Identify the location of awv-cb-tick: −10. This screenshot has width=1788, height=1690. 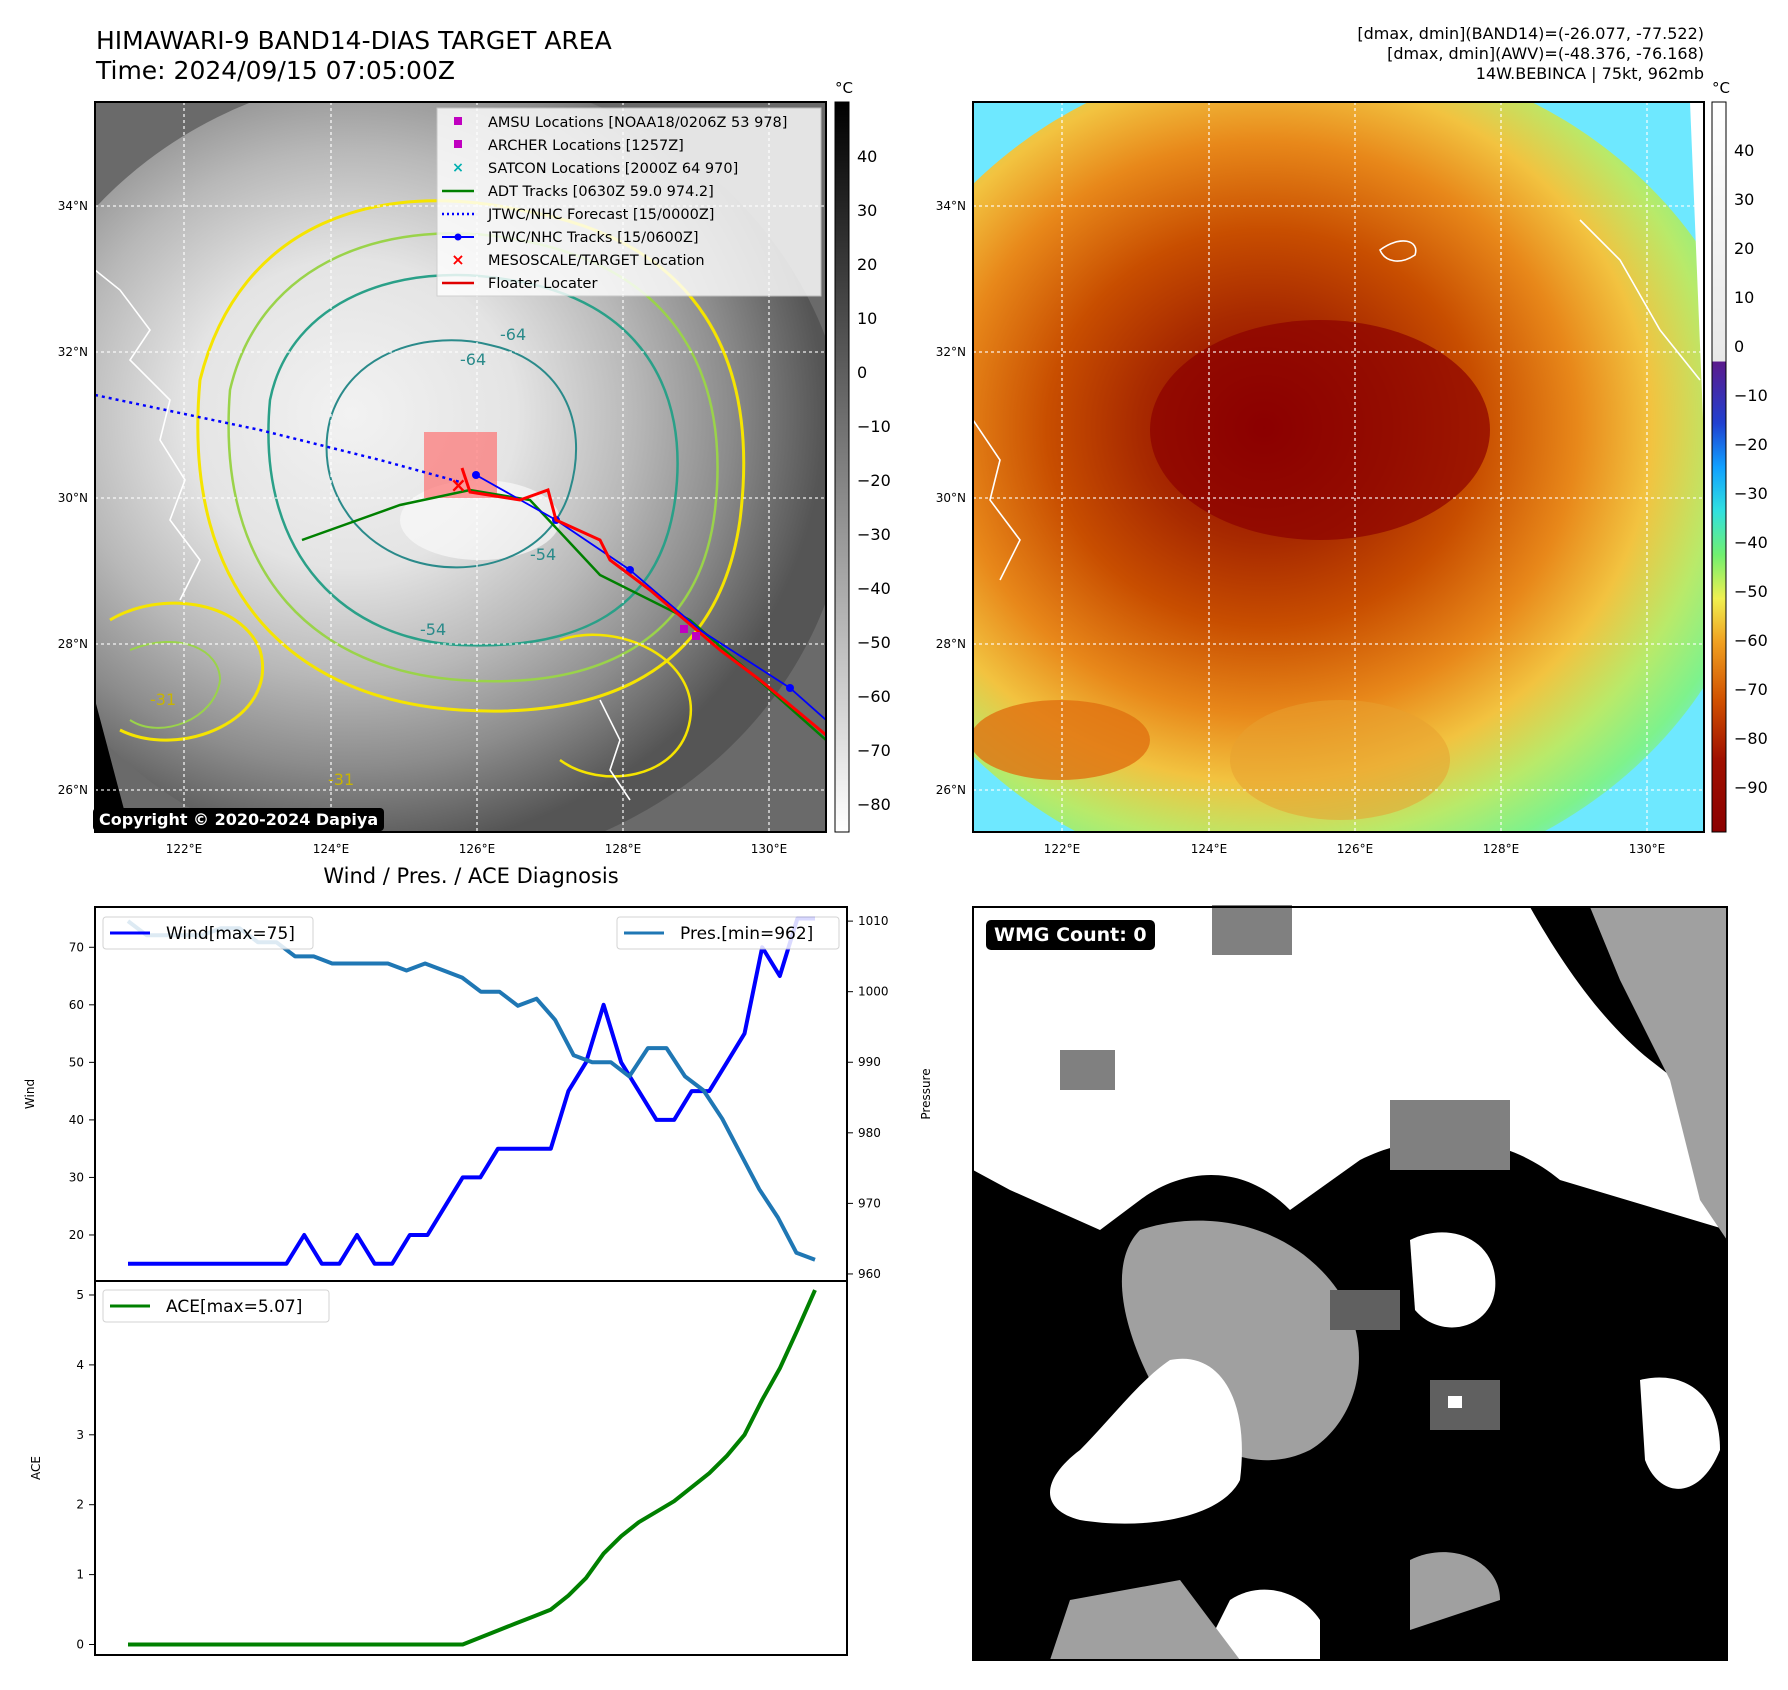
(1751, 395).